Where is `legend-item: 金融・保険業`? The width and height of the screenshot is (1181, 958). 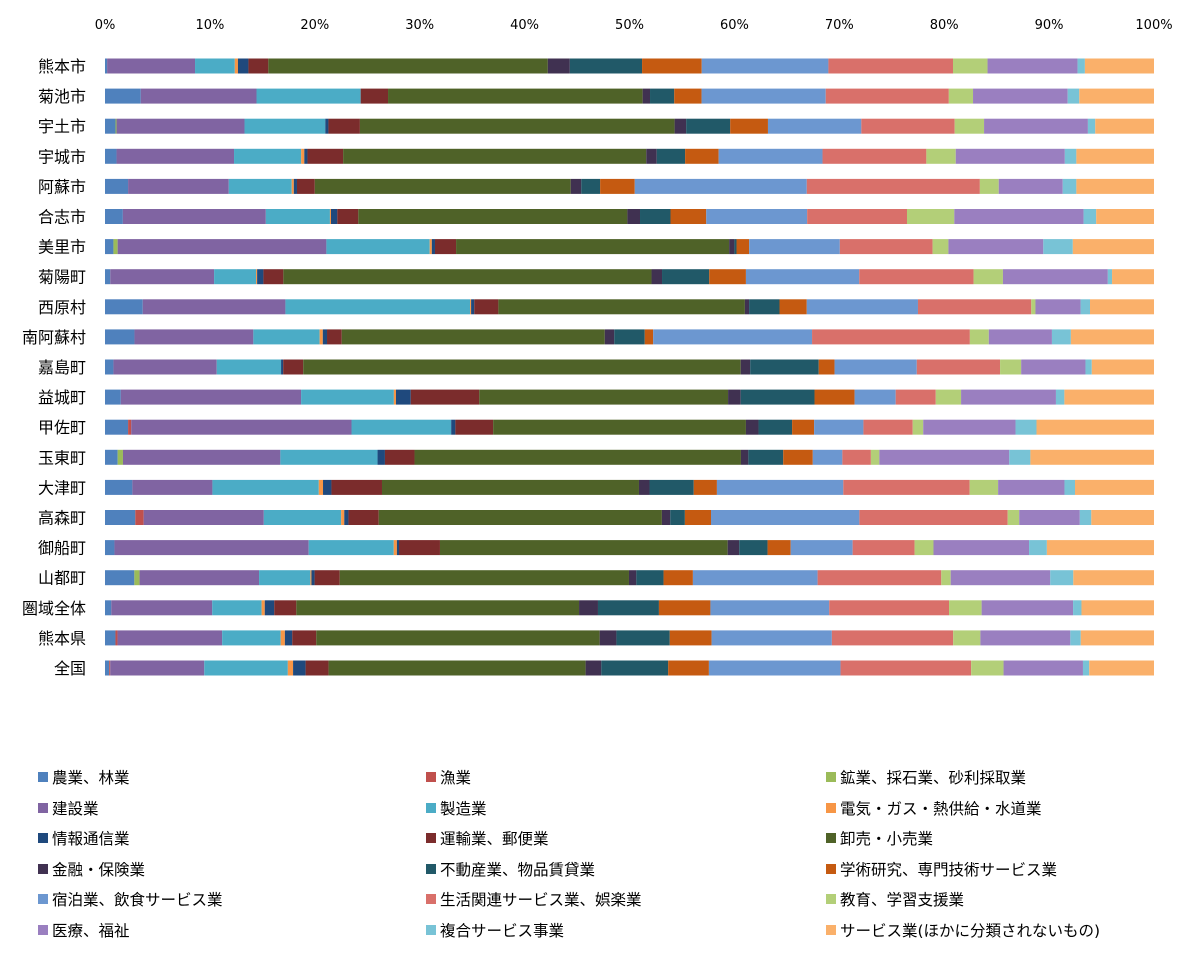 legend-item: 金融・保険業 is located at coordinates (232, 869).